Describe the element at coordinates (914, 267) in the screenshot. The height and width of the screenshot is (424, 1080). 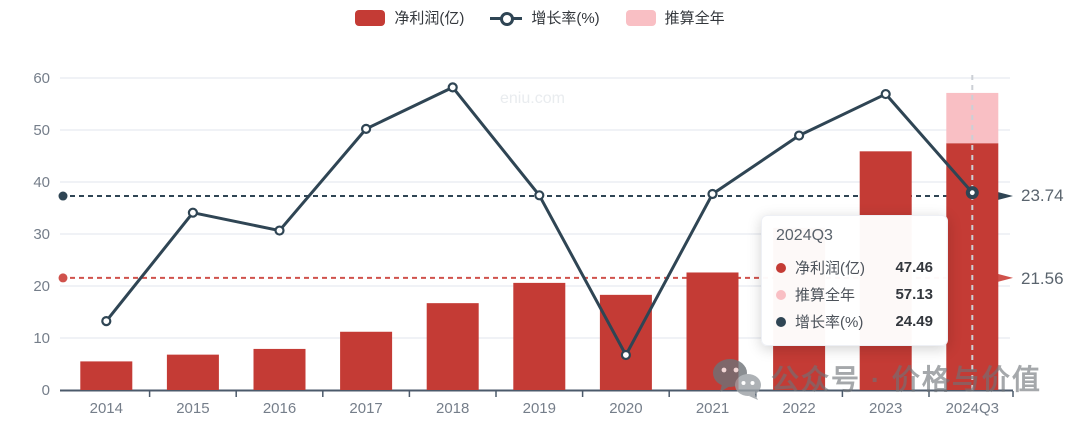
I see `tooltip-value: 47.46` at that location.